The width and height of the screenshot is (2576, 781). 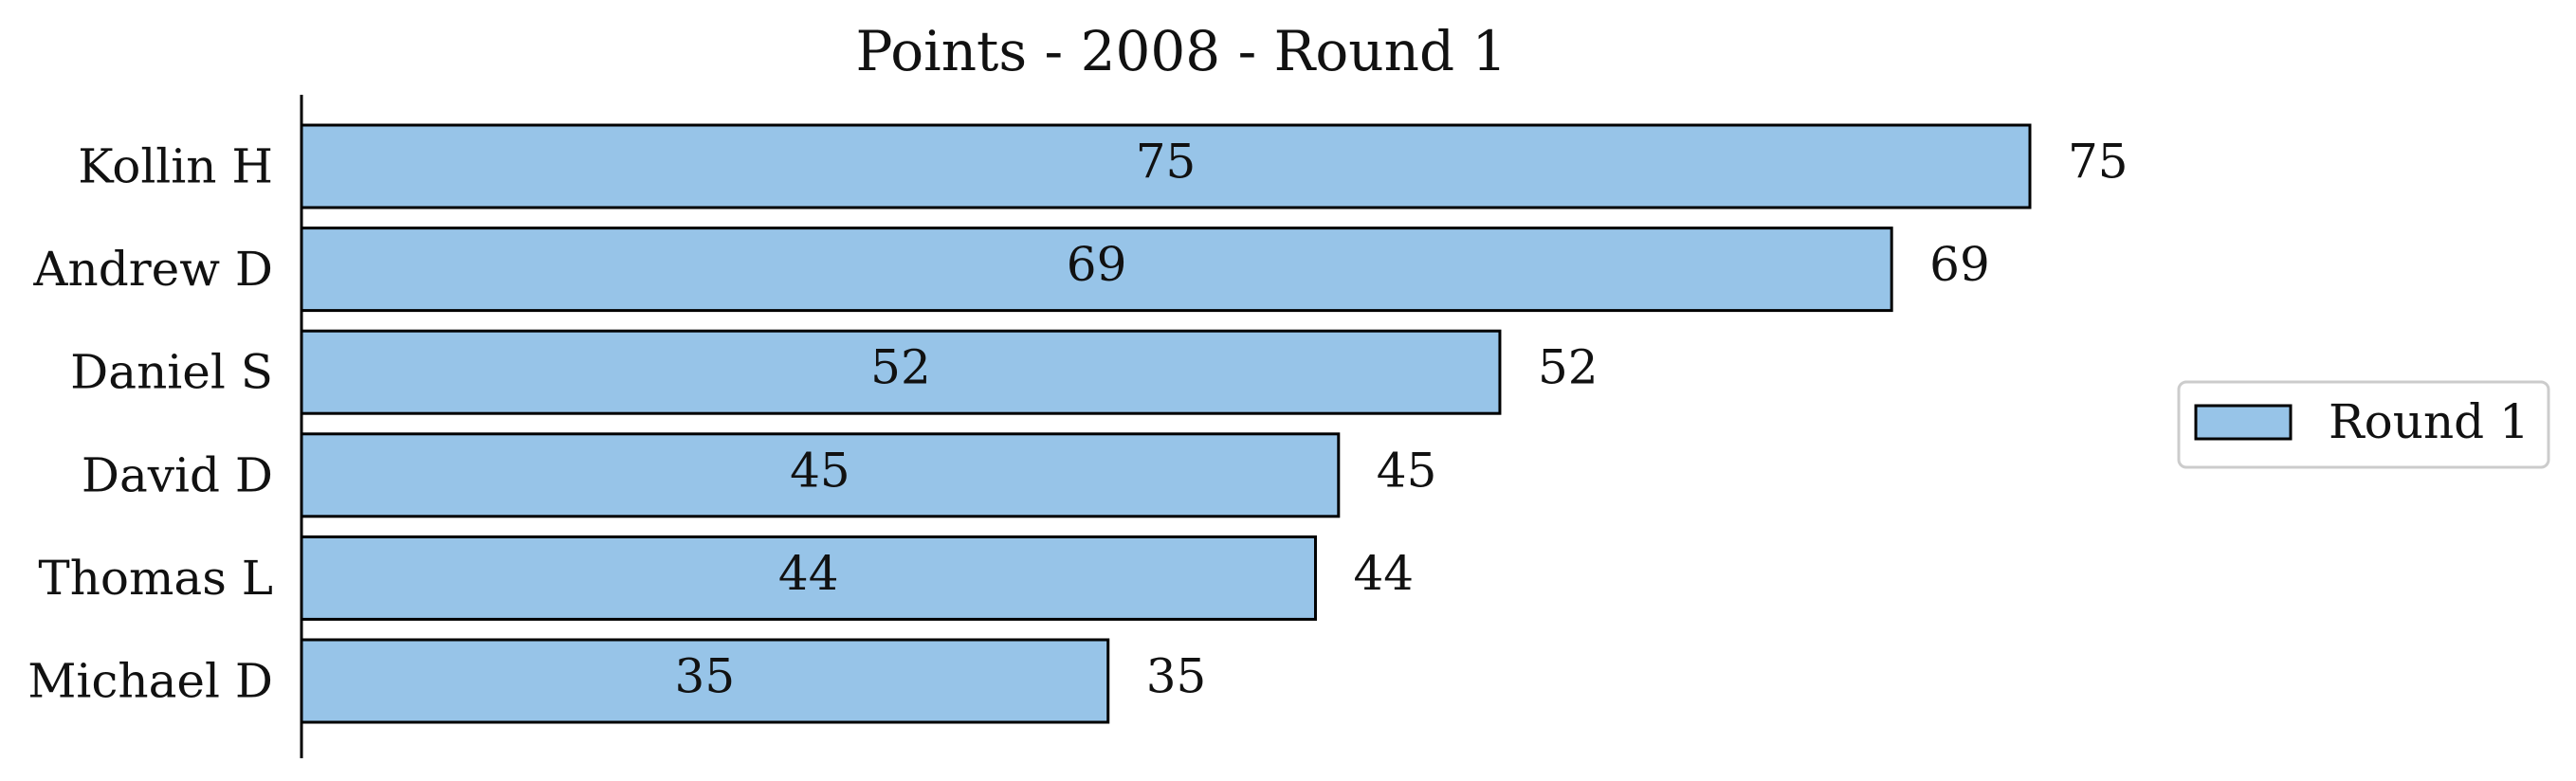 What do you see at coordinates (1568, 367) in the screenshot?
I see `bar-value-label-outside: 52` at bounding box center [1568, 367].